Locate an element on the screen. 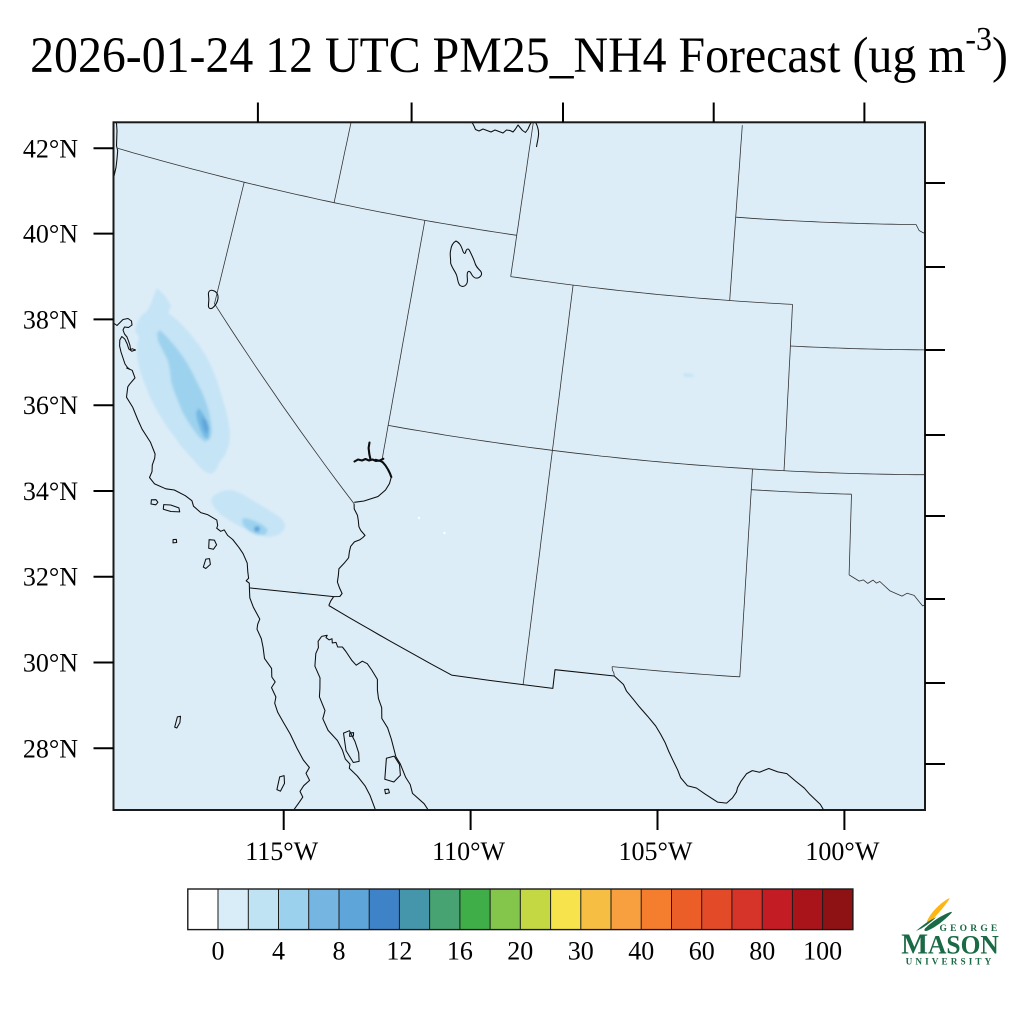 This screenshot has width=1024, height=1024. svg-text: 0 is located at coordinates (218, 951).